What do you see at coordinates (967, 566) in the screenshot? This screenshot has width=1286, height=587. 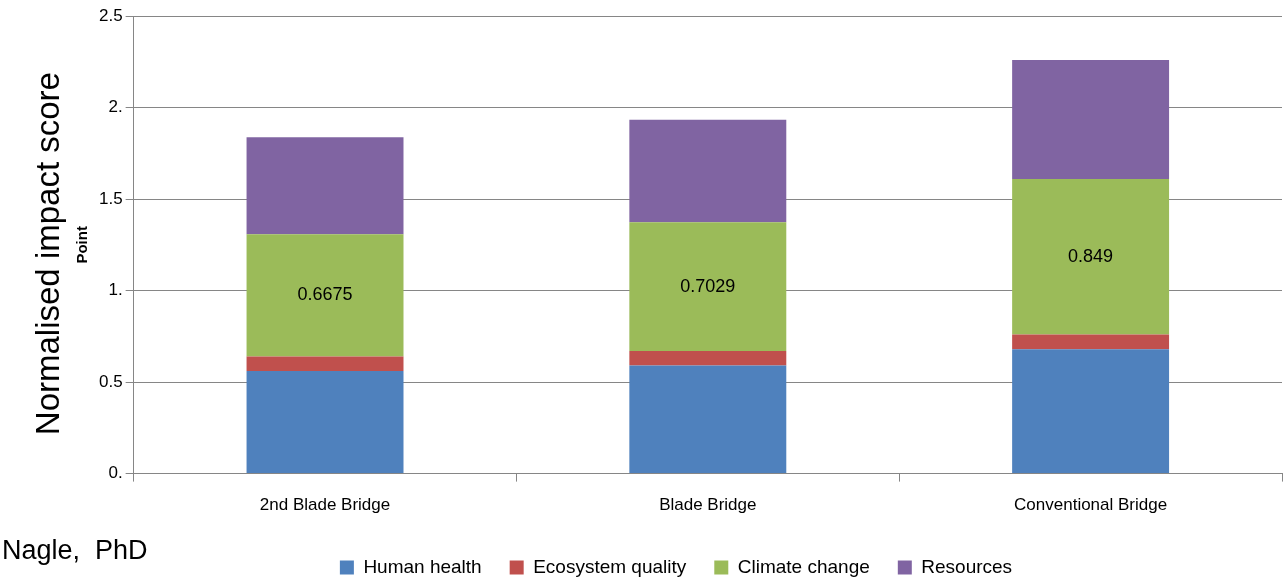 I see `legend-label: Resources` at bounding box center [967, 566].